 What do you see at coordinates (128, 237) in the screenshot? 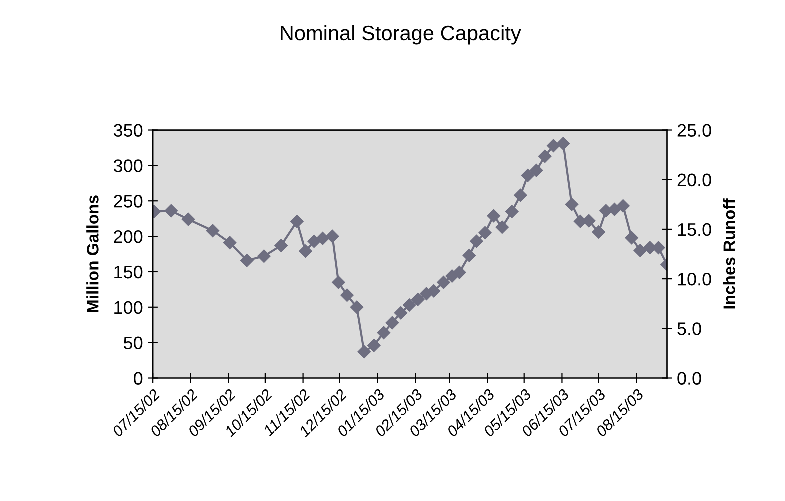
I see `y-tick-label: 200` at bounding box center [128, 237].